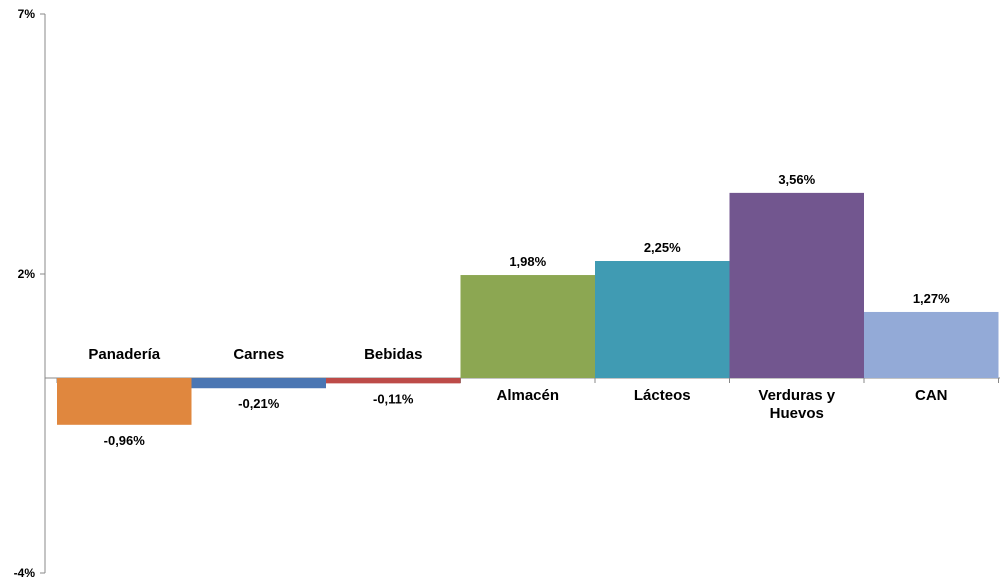 The image size is (1005, 582). I want to click on value-label: -0,96%, so click(125, 440).